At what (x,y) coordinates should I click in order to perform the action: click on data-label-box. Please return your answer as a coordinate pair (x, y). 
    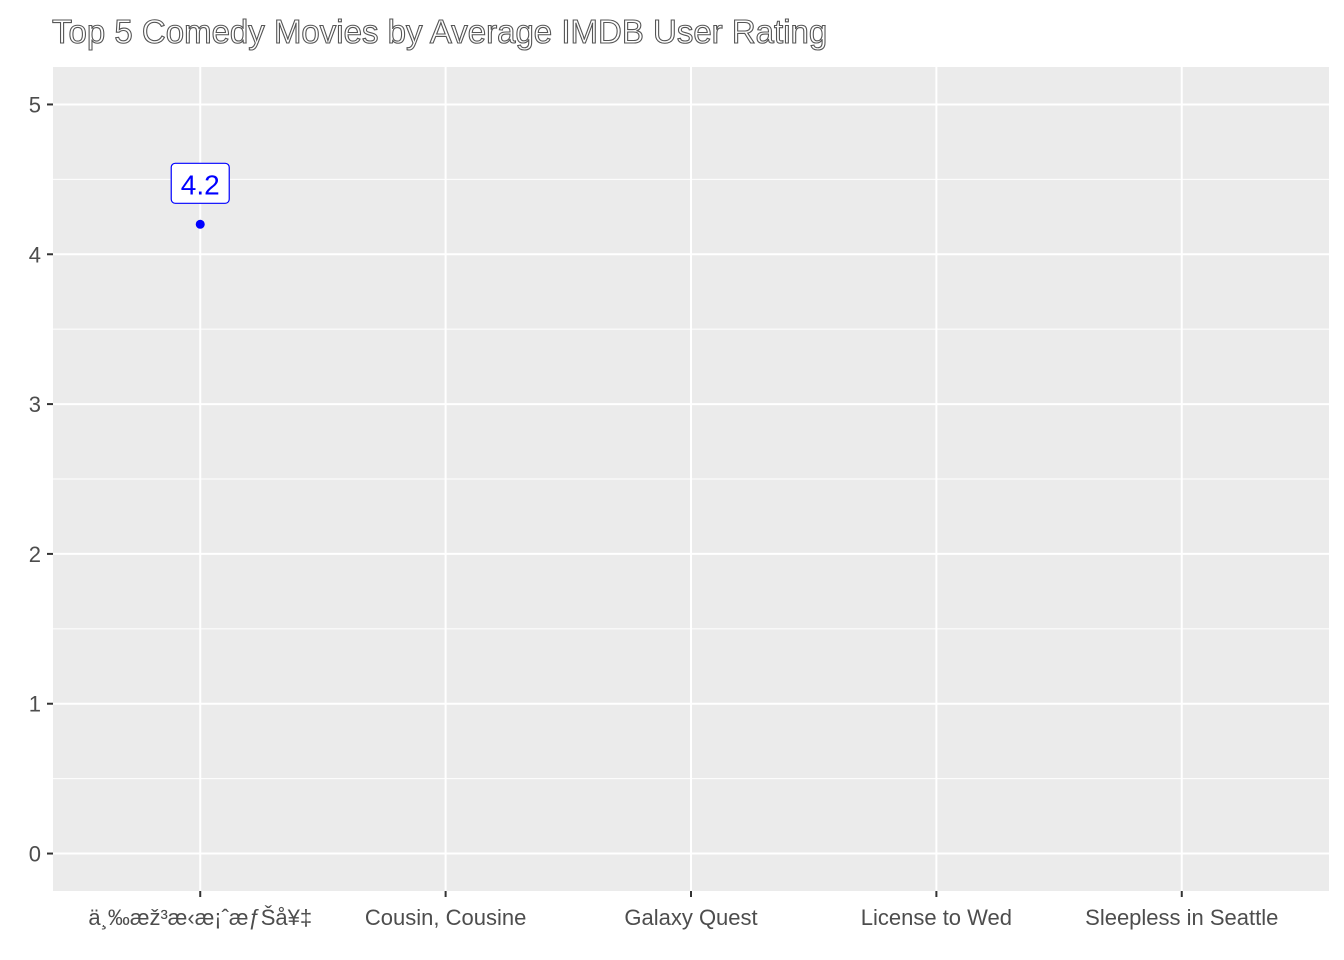
    Looking at the image, I should click on (200, 183).